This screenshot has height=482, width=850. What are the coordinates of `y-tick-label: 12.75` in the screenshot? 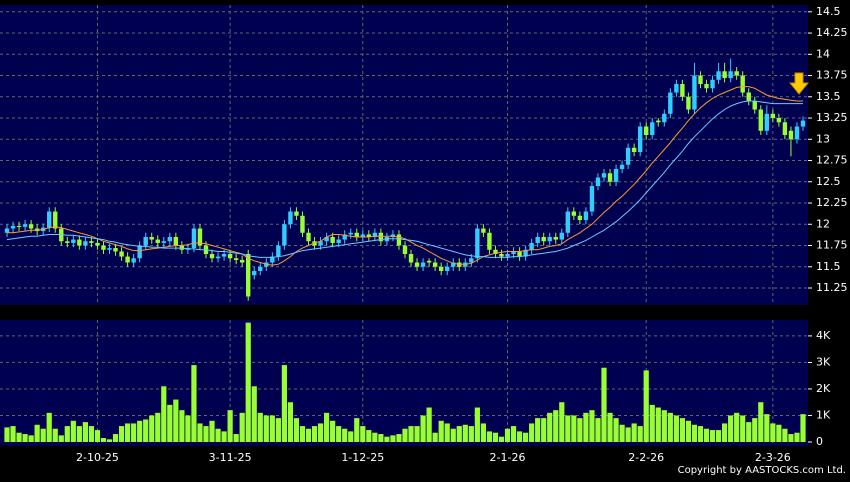 It's located at (832, 160).